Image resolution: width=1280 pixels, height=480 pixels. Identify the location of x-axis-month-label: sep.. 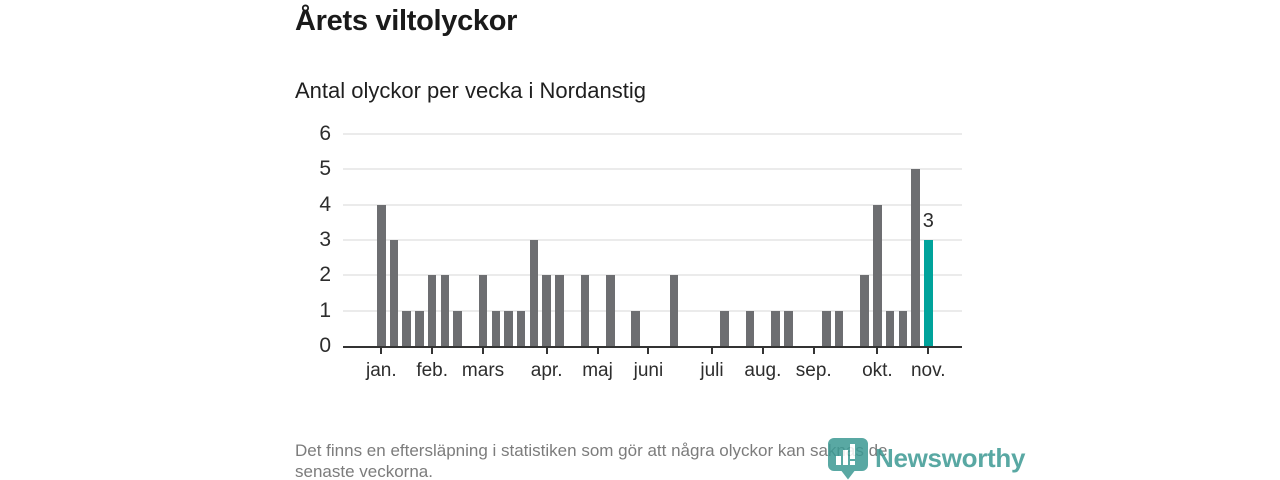
(813, 370).